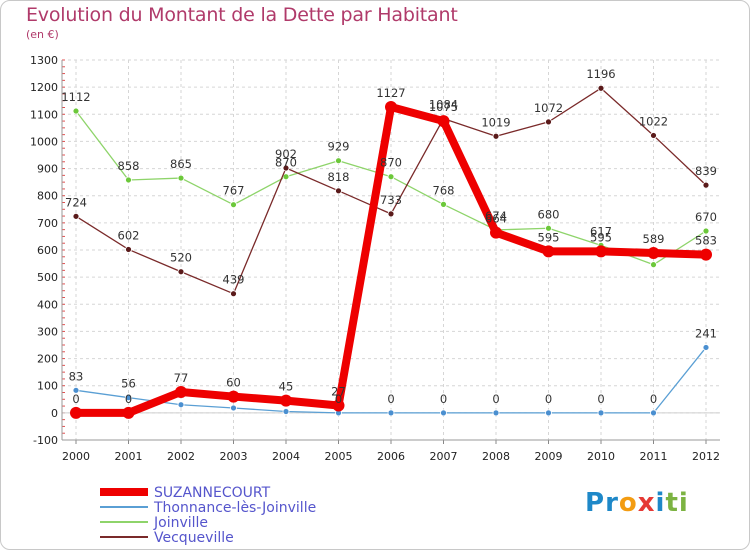 Image resolution: width=750 pixels, height=550 pixels. Describe the element at coordinates (212, 493) in the screenshot. I see `legend-label-0: SUZANNECOURT` at that location.